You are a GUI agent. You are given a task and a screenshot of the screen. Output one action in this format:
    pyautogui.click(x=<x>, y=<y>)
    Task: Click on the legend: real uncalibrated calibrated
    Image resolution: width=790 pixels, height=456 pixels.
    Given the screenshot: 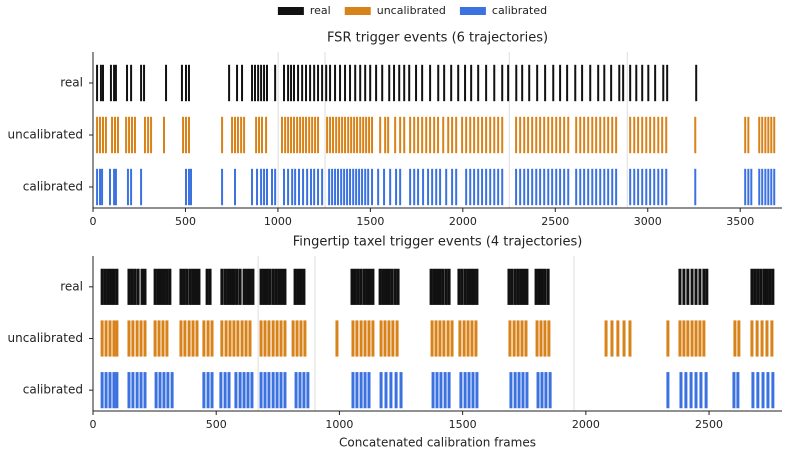 What is the action you would take?
    pyautogui.click(x=412, y=10)
    